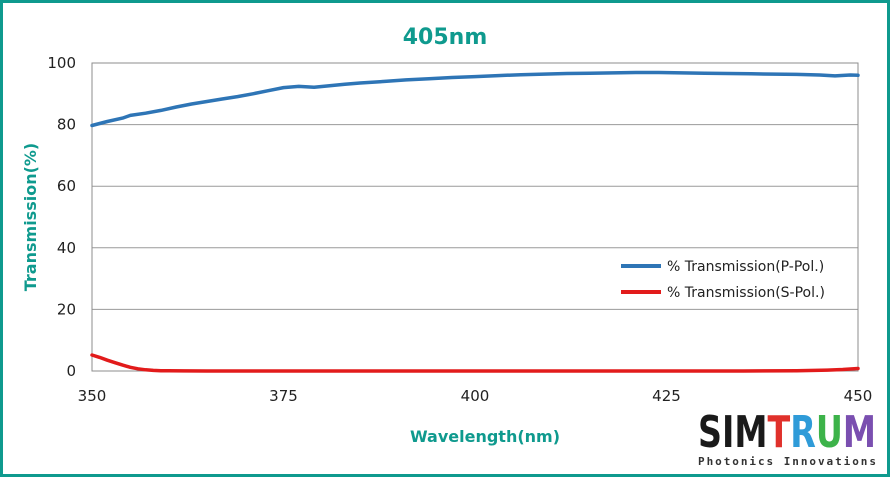  What do you see at coordinates (61, 217) in the screenshot?
I see `y-tick-labels: 0 20 40 60 80 100` at bounding box center [61, 217].